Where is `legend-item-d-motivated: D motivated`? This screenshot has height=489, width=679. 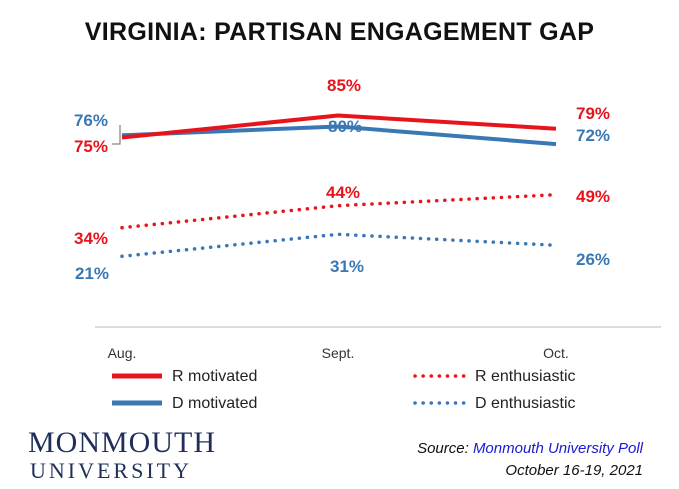
legend-item-d-motivated: D motivated is located at coordinates (184, 403).